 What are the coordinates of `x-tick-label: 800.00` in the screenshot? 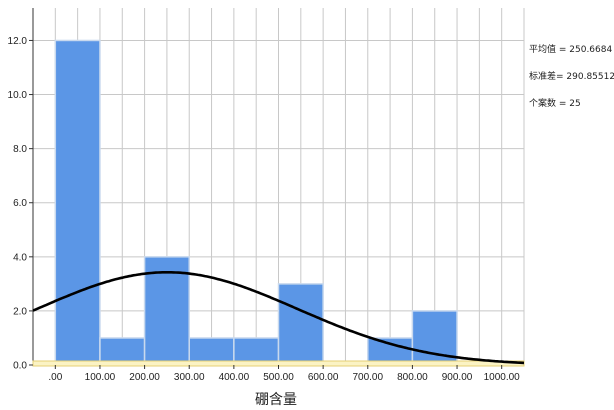 It's located at (412, 377).